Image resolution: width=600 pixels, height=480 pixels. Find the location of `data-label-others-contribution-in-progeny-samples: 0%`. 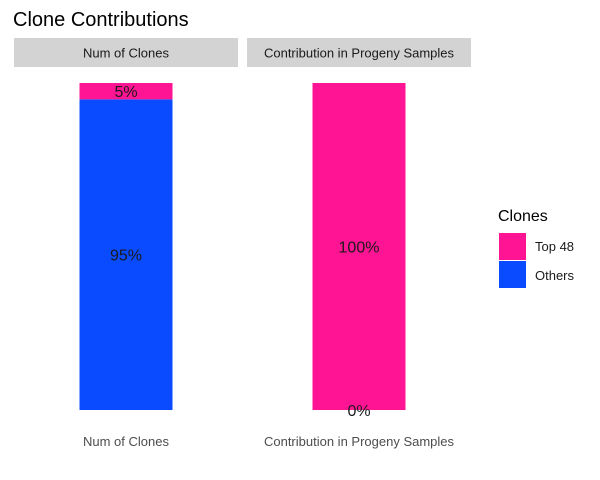

data-label-others-contribution-in-progeny-samples: 0% is located at coordinates (358, 411).